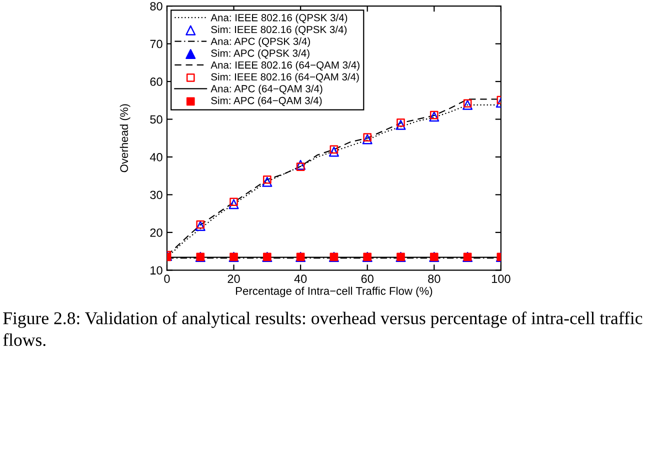 The image size is (660, 465). What do you see at coordinates (156, 6) in the screenshot?
I see `y-tick-label: 80` at bounding box center [156, 6].